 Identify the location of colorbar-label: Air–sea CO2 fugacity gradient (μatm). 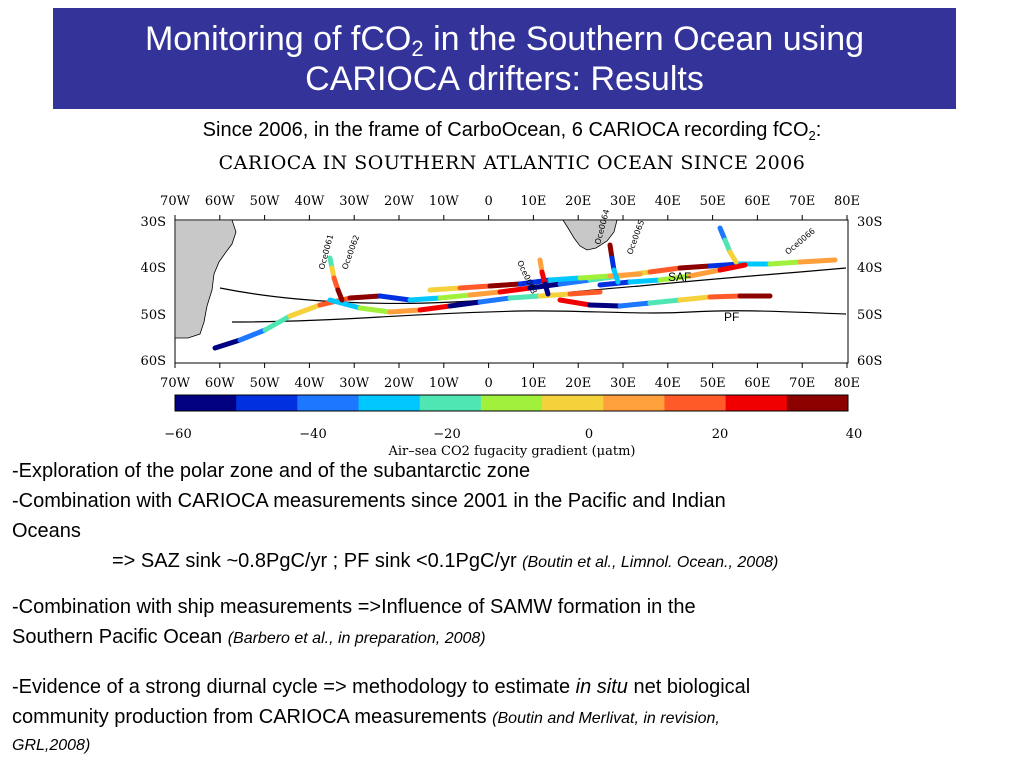
(512, 451).